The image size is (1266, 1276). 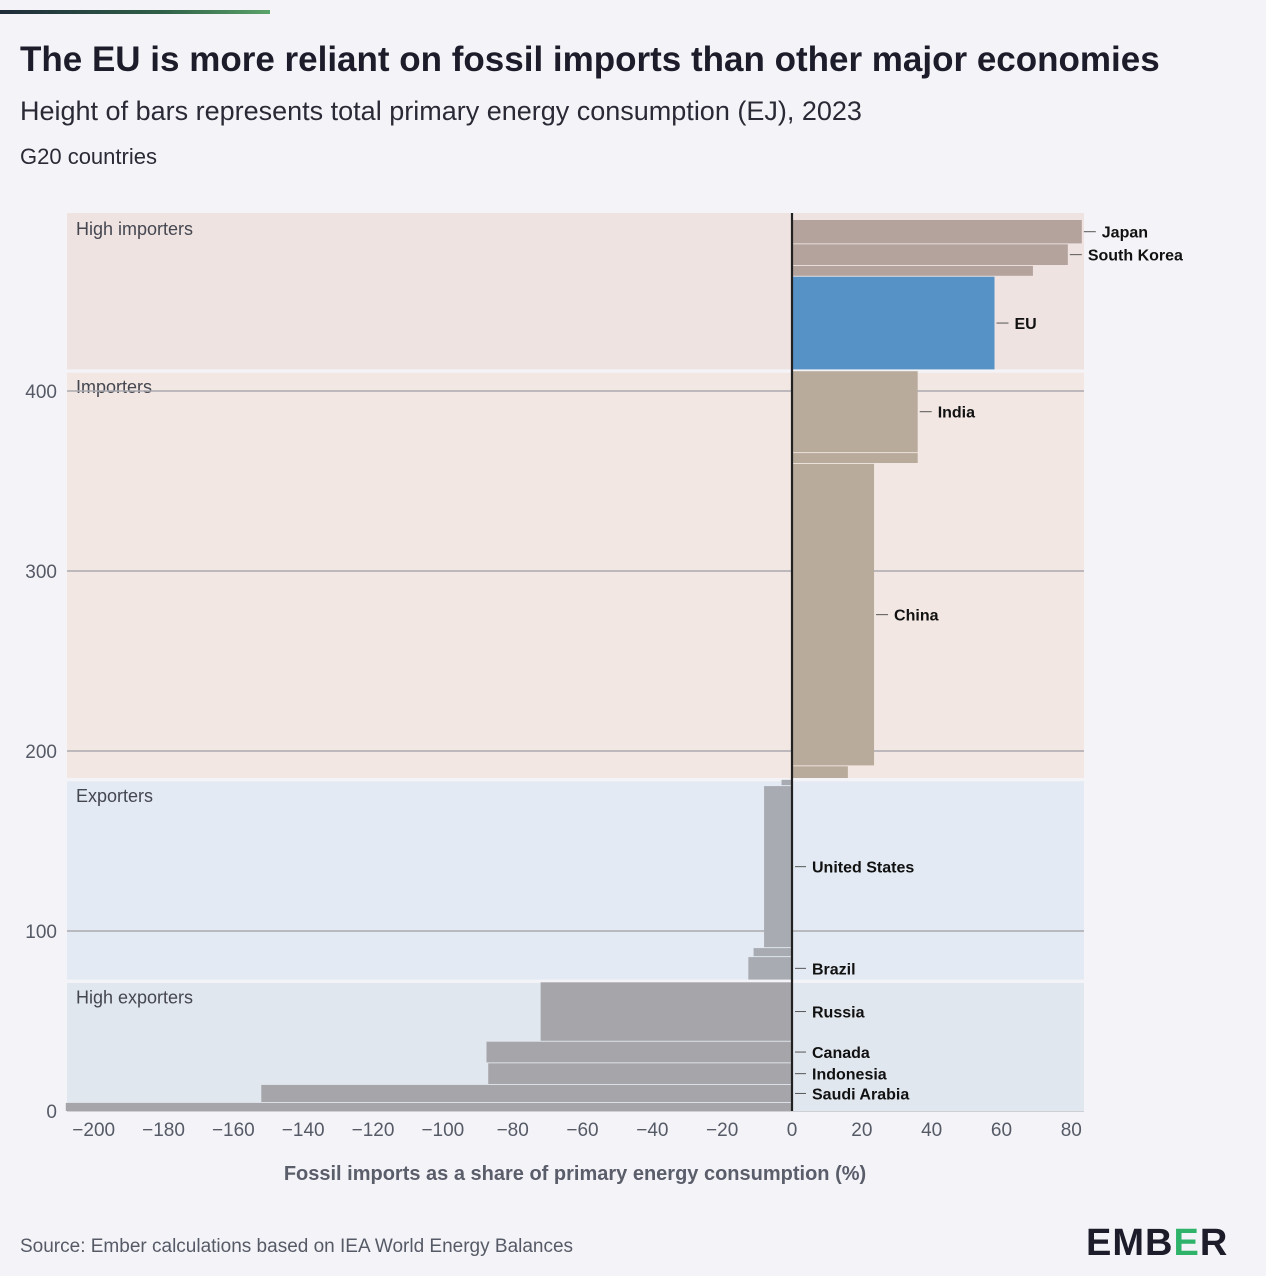 I want to click on label-canada: Canada, so click(x=841, y=1053).